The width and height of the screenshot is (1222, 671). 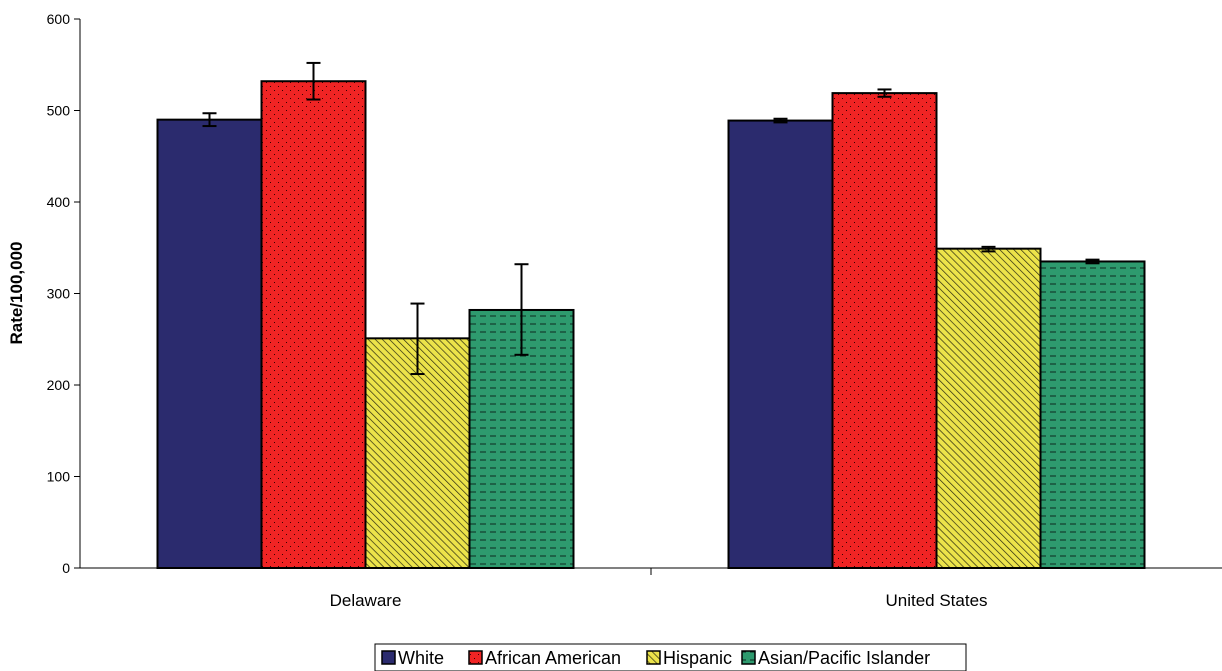 I want to click on bar-asian-pacific-islander-united-states, so click(x=1092, y=414).